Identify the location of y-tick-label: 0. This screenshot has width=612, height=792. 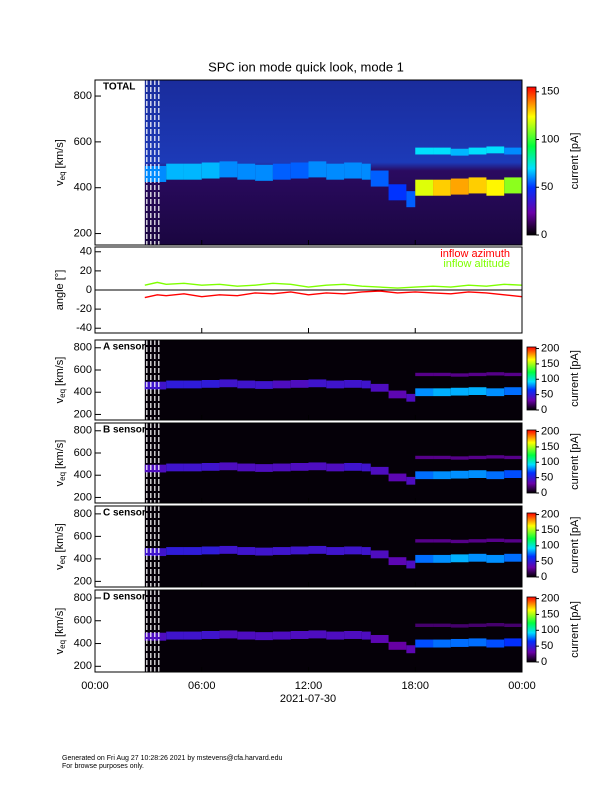
(89, 290).